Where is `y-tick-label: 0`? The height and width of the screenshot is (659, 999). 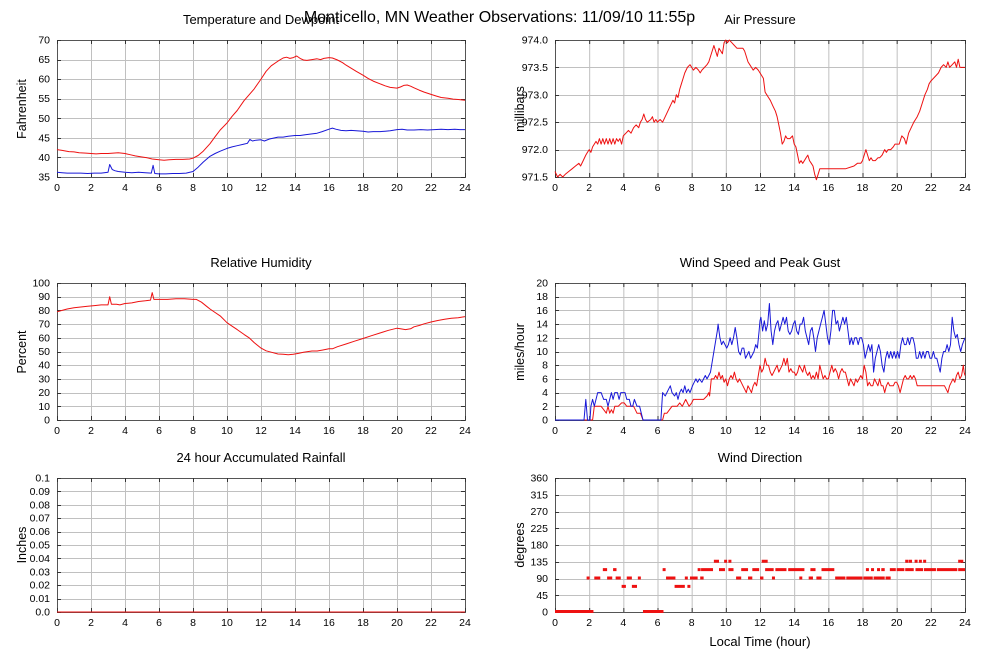
y-tick-label: 0 is located at coordinates (545, 613).